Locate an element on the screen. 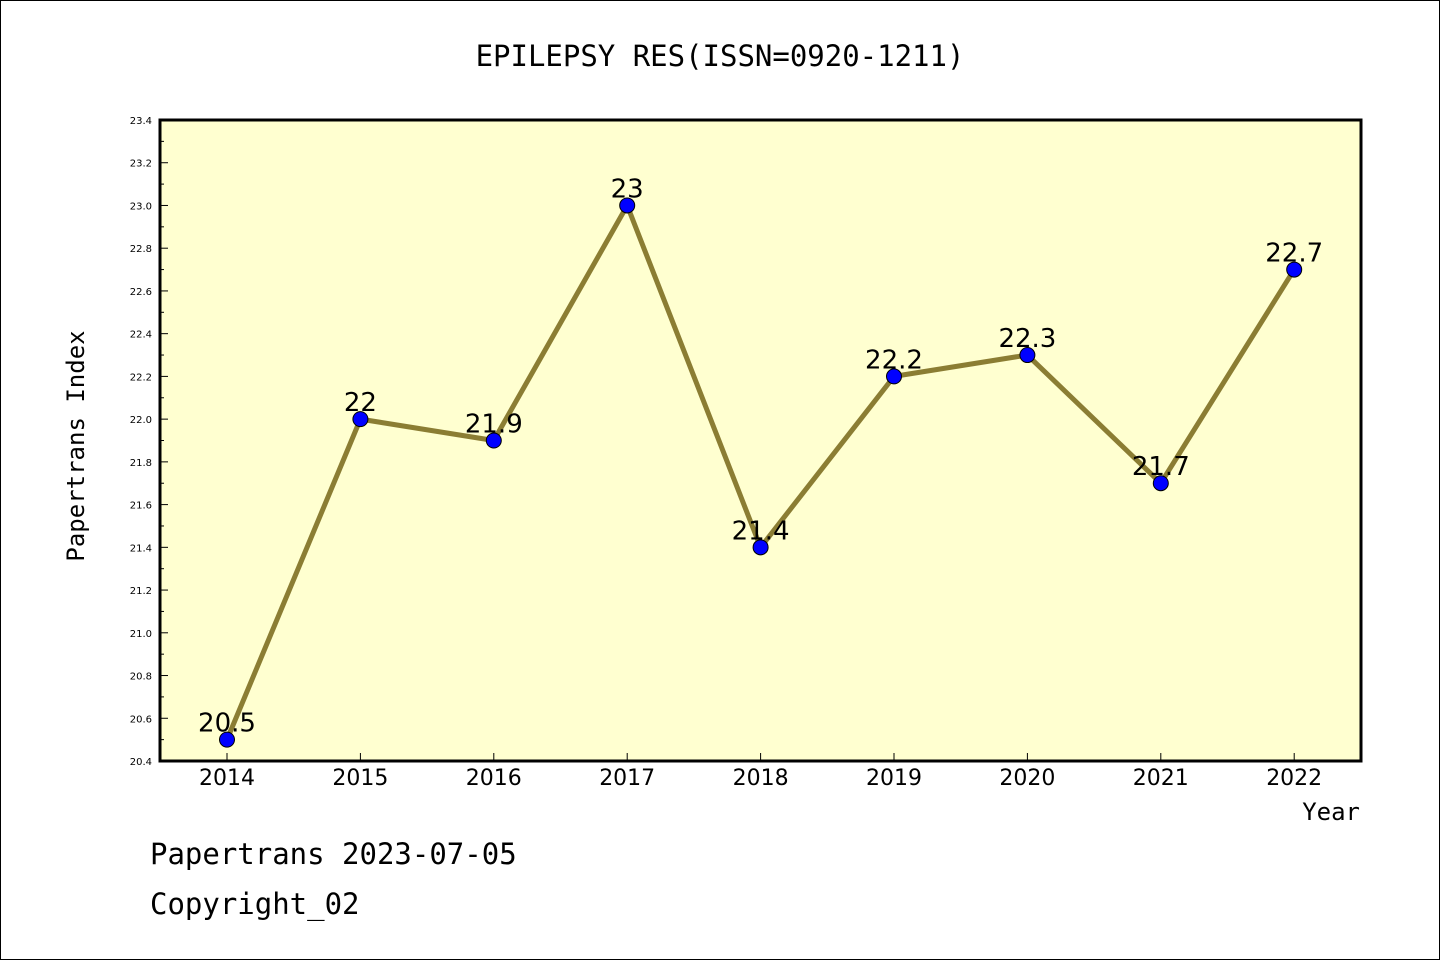 Image resolution: width=1440 pixels, height=960 pixels. y-tick-label: 21.8 is located at coordinates (141, 463).